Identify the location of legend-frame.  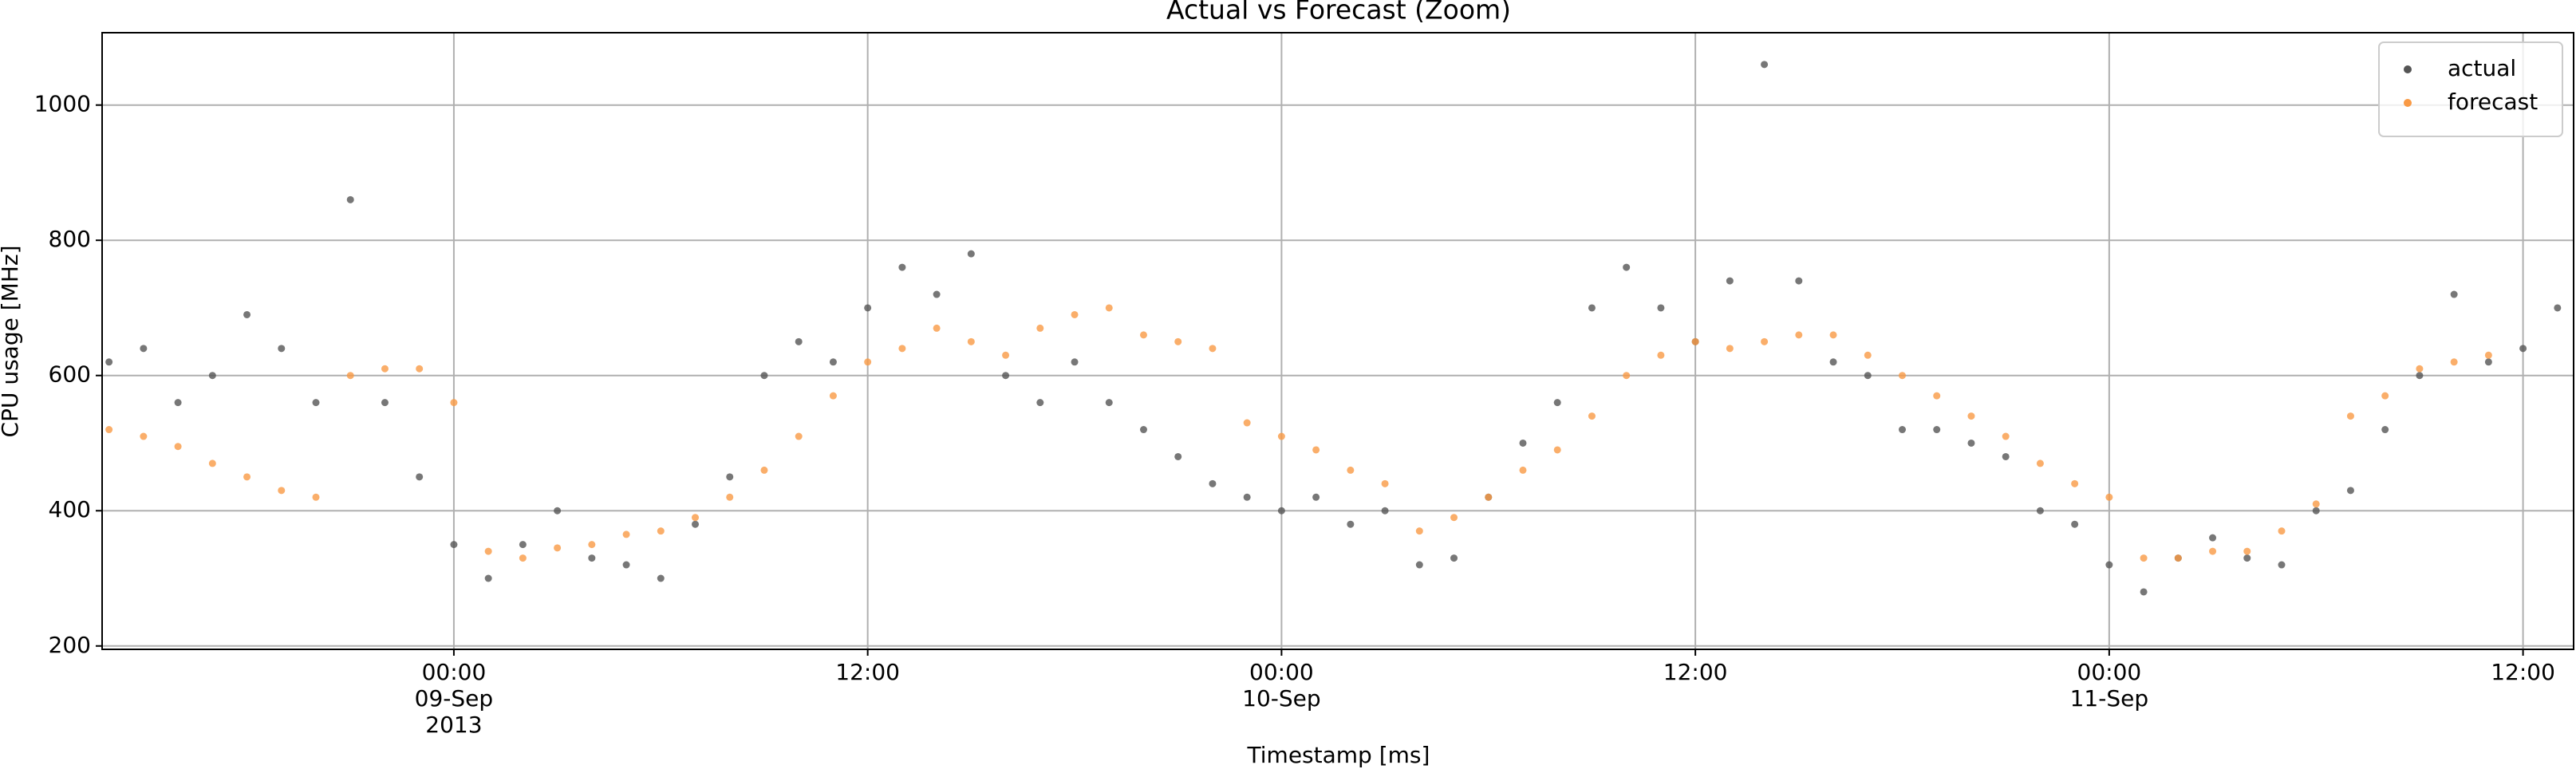
(2470, 89).